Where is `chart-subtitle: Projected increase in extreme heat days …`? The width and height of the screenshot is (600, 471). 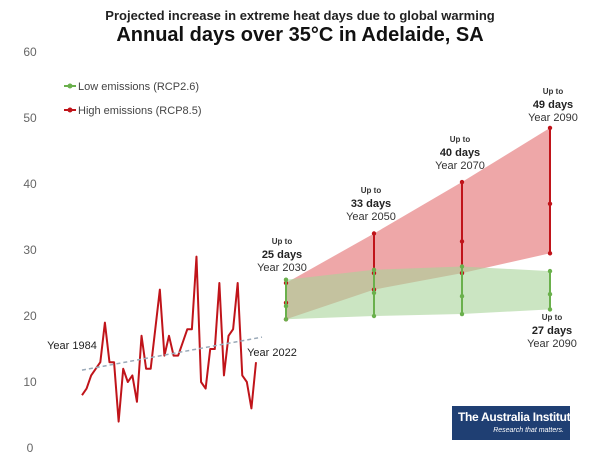 chart-subtitle: Projected increase in extreme heat days … is located at coordinates (300, 15).